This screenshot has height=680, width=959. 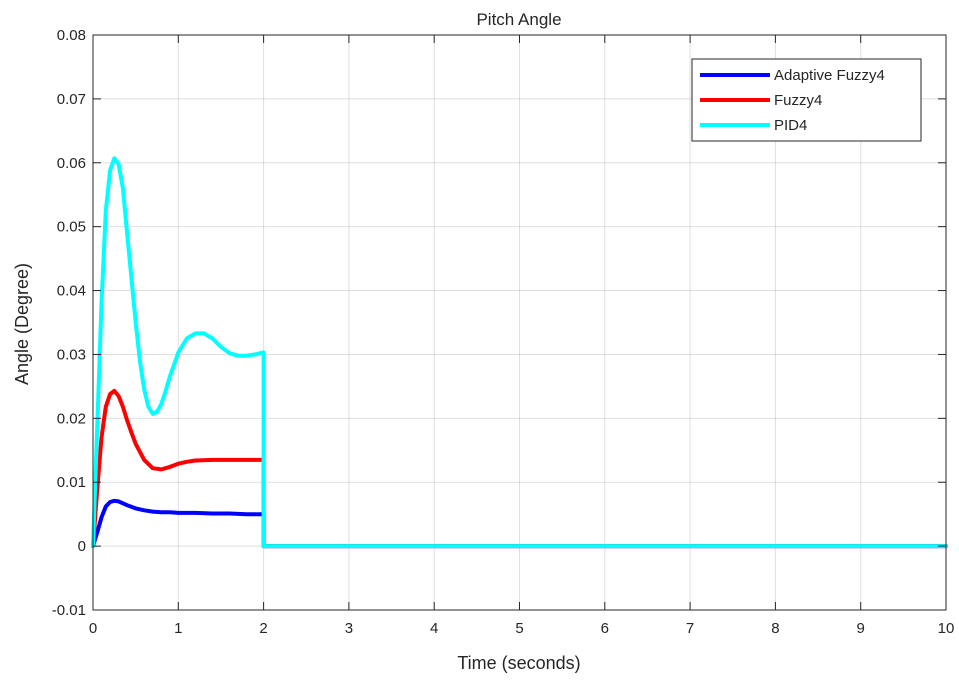 What do you see at coordinates (519, 523) in the screenshot?
I see `series-line-adaptive-fuzzy4` at bounding box center [519, 523].